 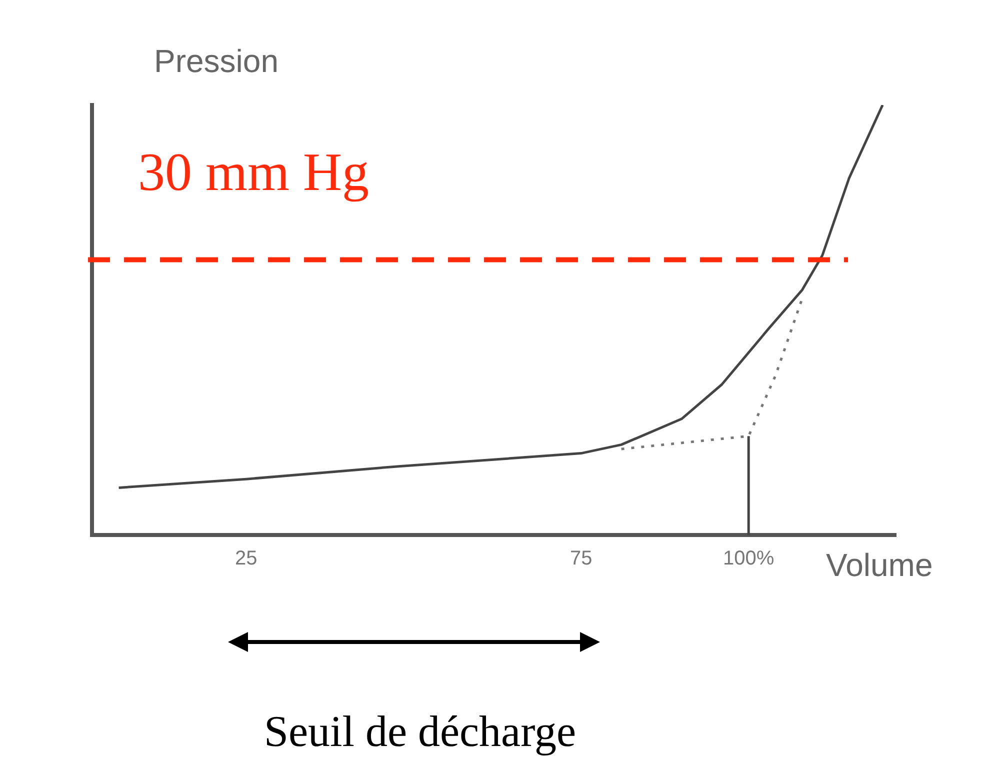 What do you see at coordinates (748, 559) in the screenshot?
I see `x-tick-label: 100%` at bounding box center [748, 559].